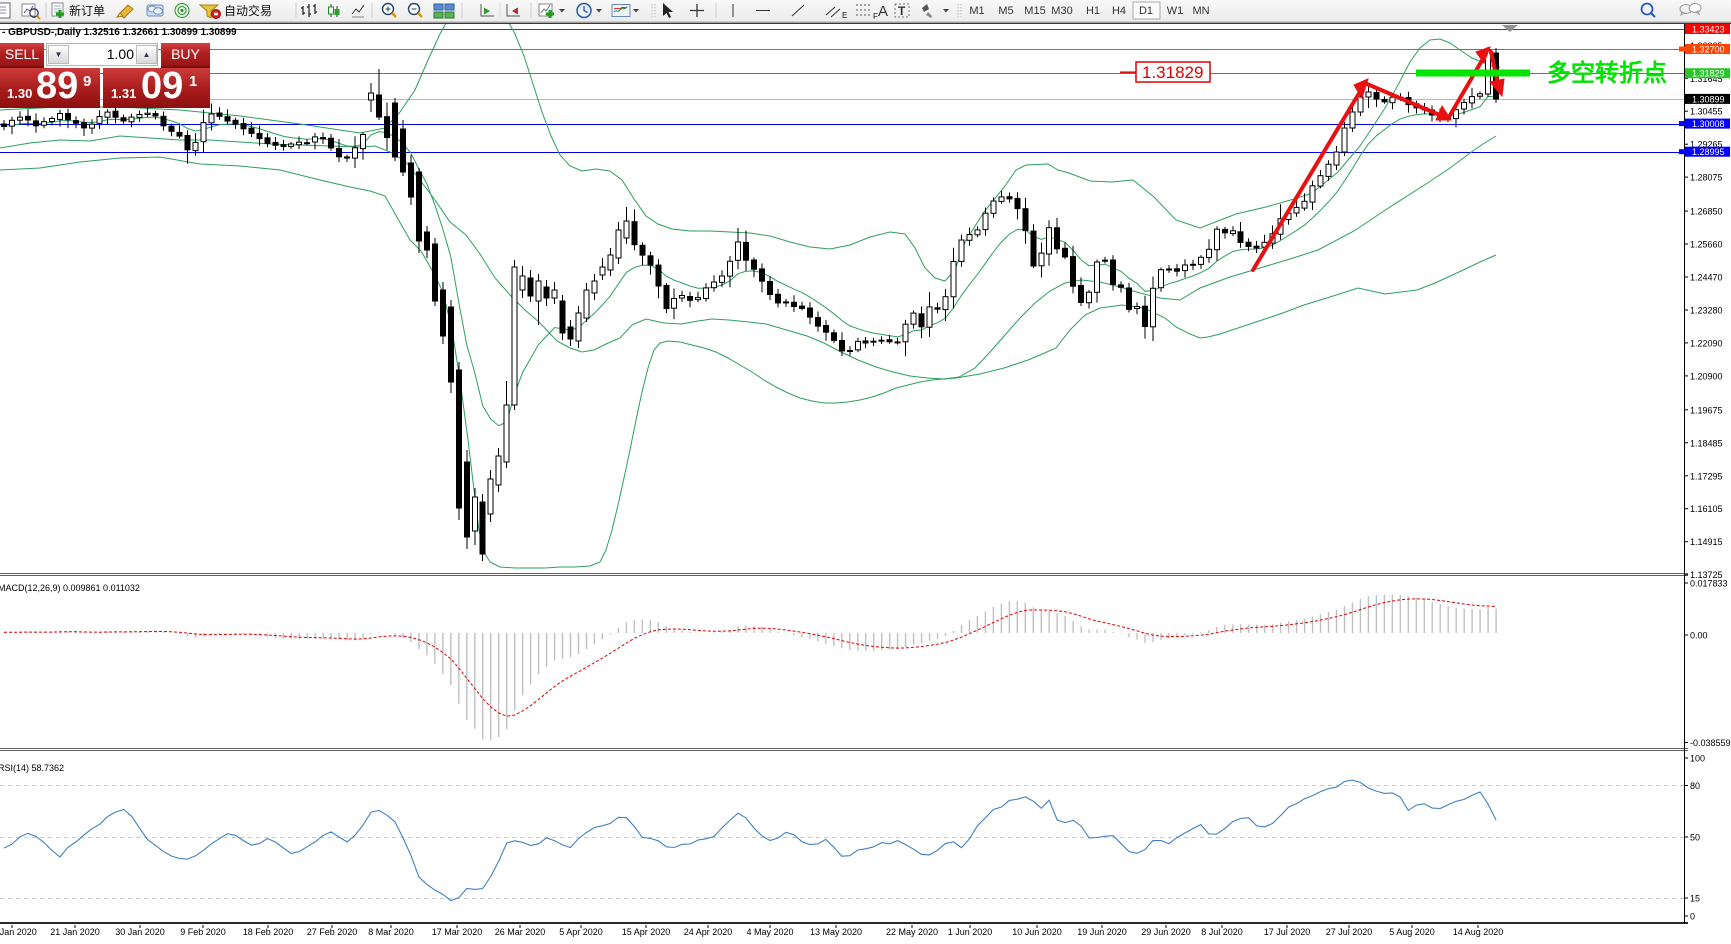 The image size is (1731, 944). What do you see at coordinates (844, 15) in the screenshot?
I see `svg-text: E` at bounding box center [844, 15].